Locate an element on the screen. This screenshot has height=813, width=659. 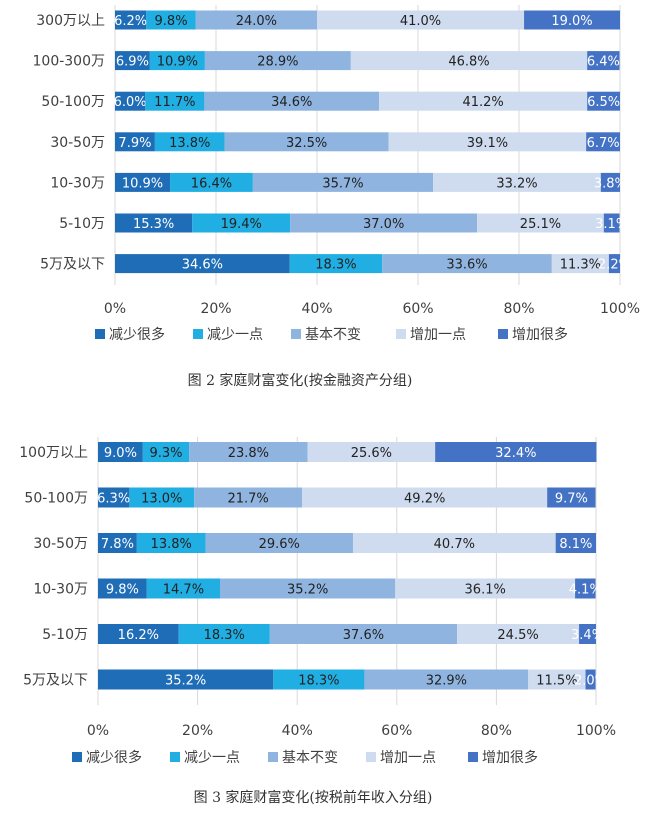
data-label: 35.7% is located at coordinates (342, 183).